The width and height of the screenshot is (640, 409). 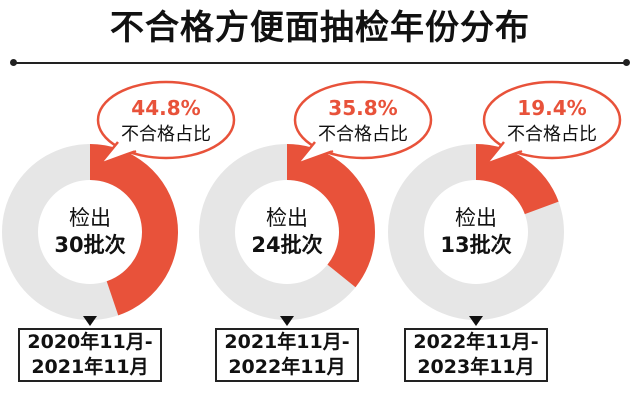 I want to click on defect-share-caption-1: 不合格占比, so click(x=166, y=134).